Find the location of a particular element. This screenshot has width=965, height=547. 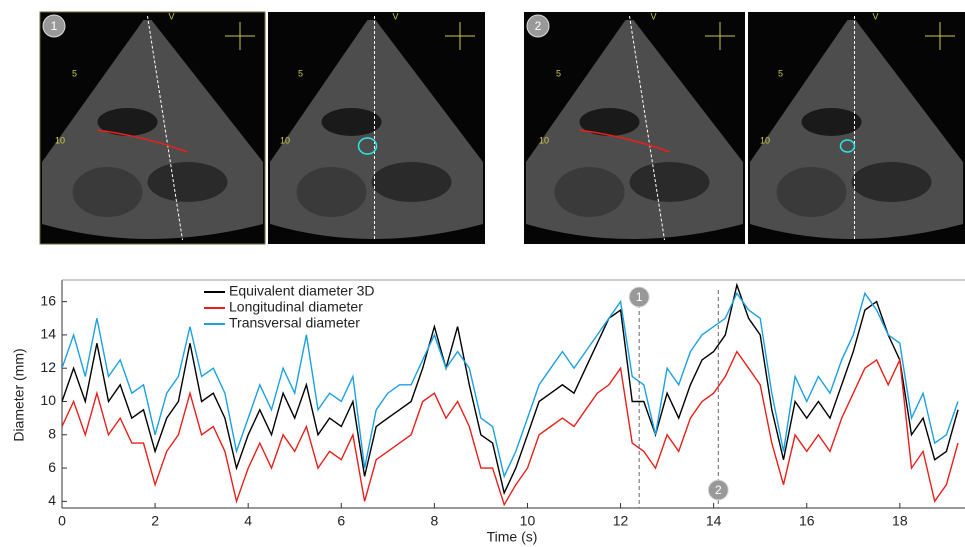

y-tick-label: 12 is located at coordinates (48, 367).